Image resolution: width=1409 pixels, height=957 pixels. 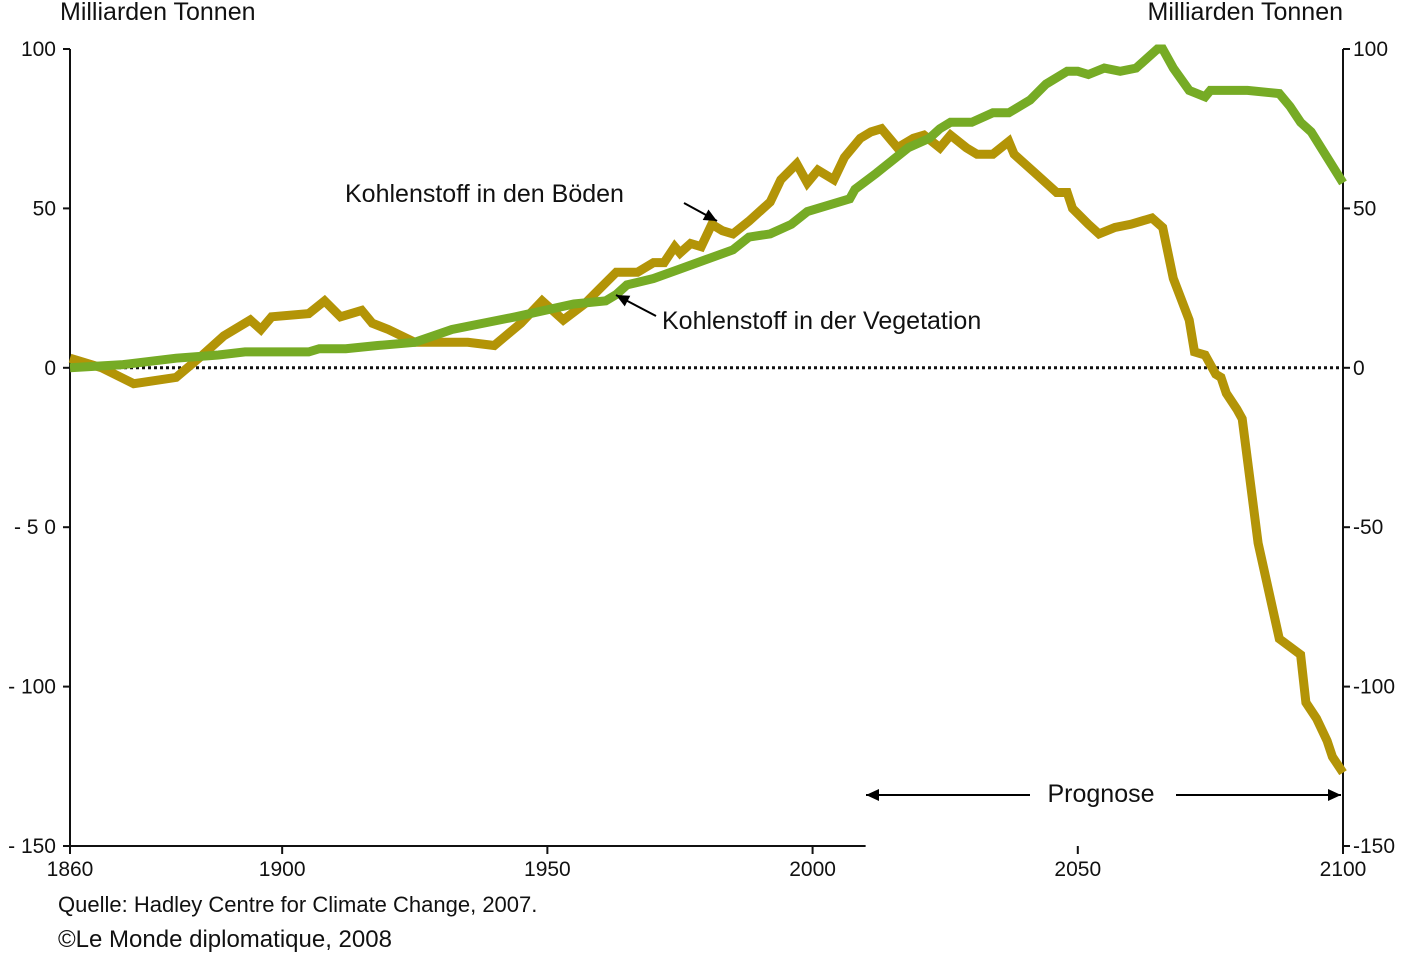 I want to click on y-axis-unit-right: Milliarden Tonnen, so click(x=1245, y=13).